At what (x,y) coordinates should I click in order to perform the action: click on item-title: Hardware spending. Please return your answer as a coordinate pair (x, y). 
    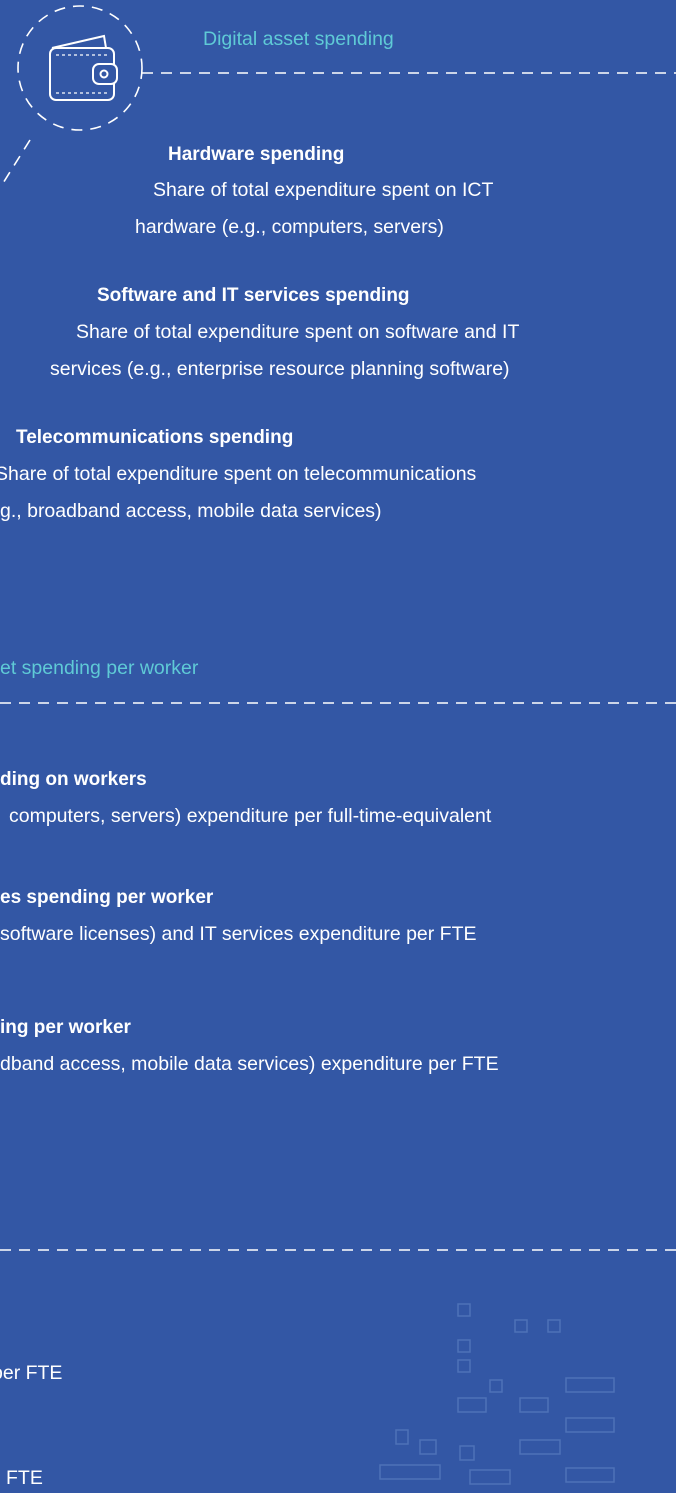
    Looking at the image, I should click on (256, 154).